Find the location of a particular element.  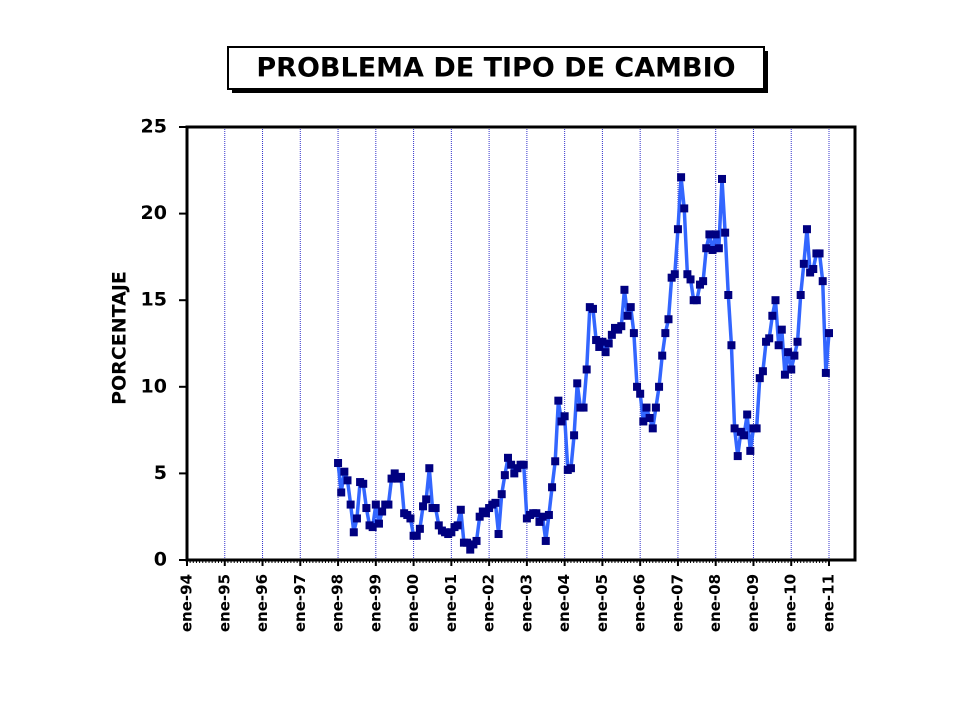

x-tick-label: ene-95 is located at coordinates (224, 603).